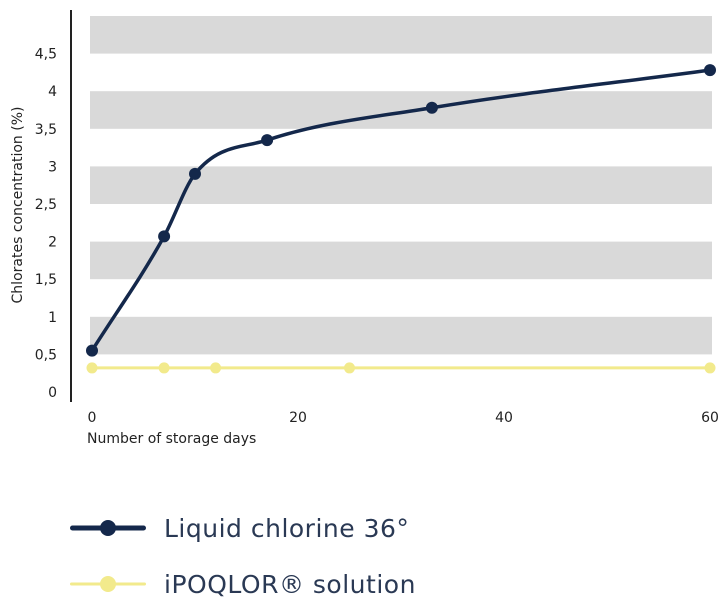 The width and height of the screenshot is (725, 612). What do you see at coordinates (92, 418) in the screenshot?
I see `x-tick-label: 0` at bounding box center [92, 418].